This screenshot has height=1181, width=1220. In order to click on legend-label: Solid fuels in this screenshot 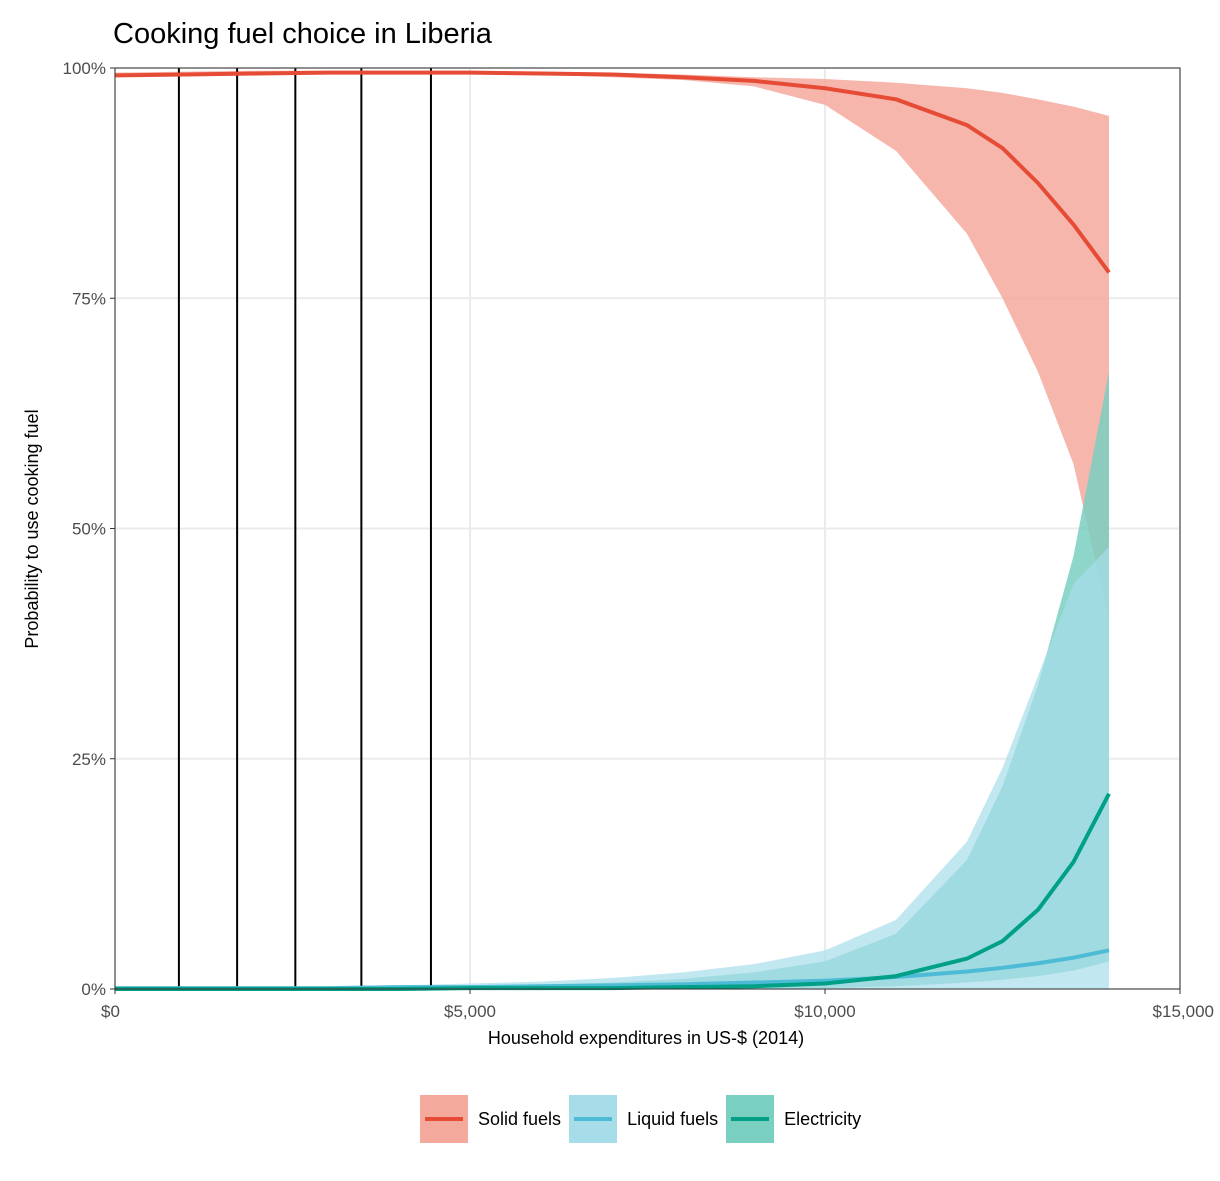, I will do `click(520, 1118)`.